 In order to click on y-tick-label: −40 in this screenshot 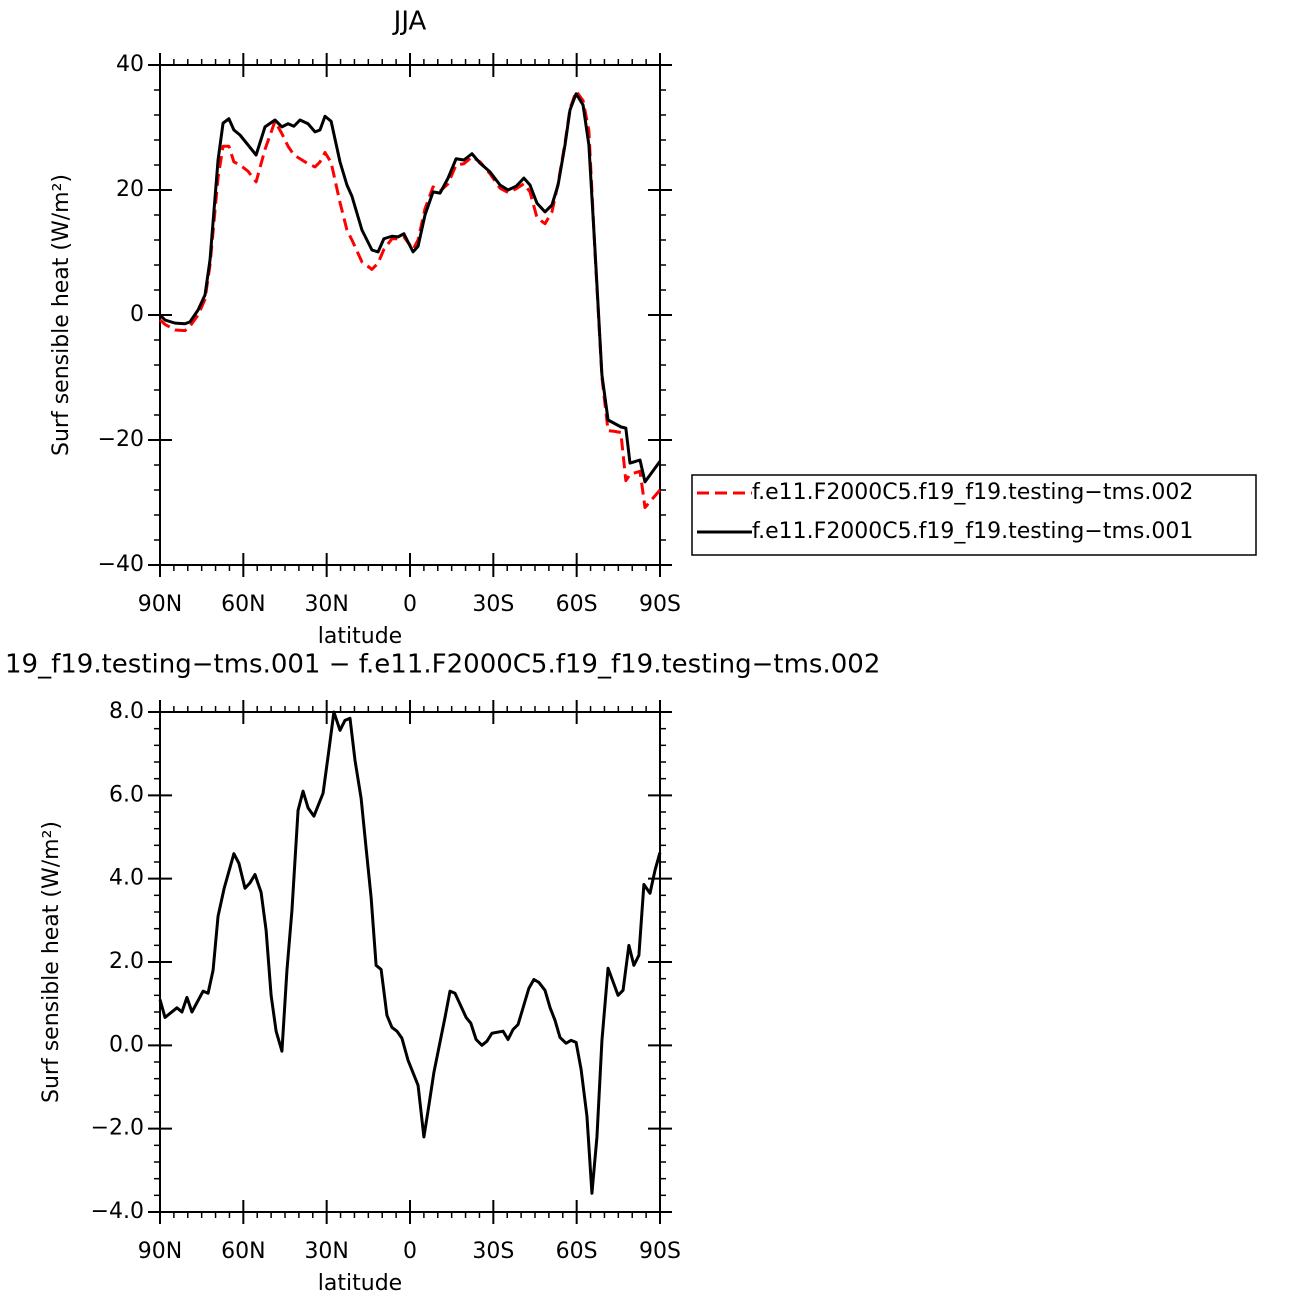, I will do `click(121, 564)`.